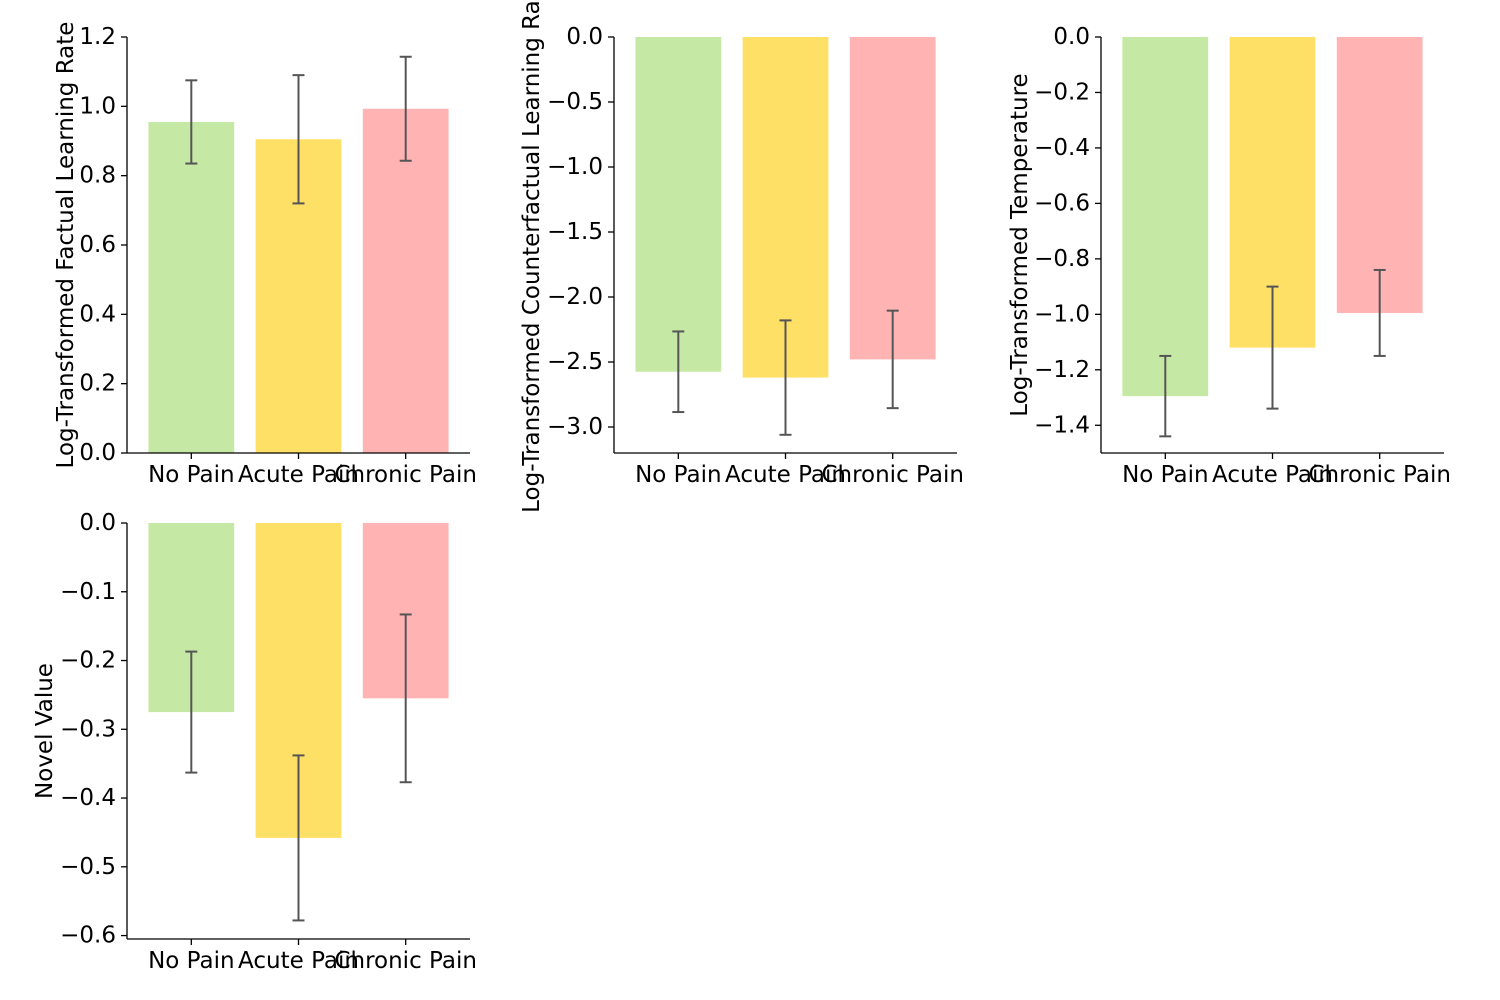  Describe the element at coordinates (97, 384) in the screenshot. I see `y-tick-label: 0.2` at that location.